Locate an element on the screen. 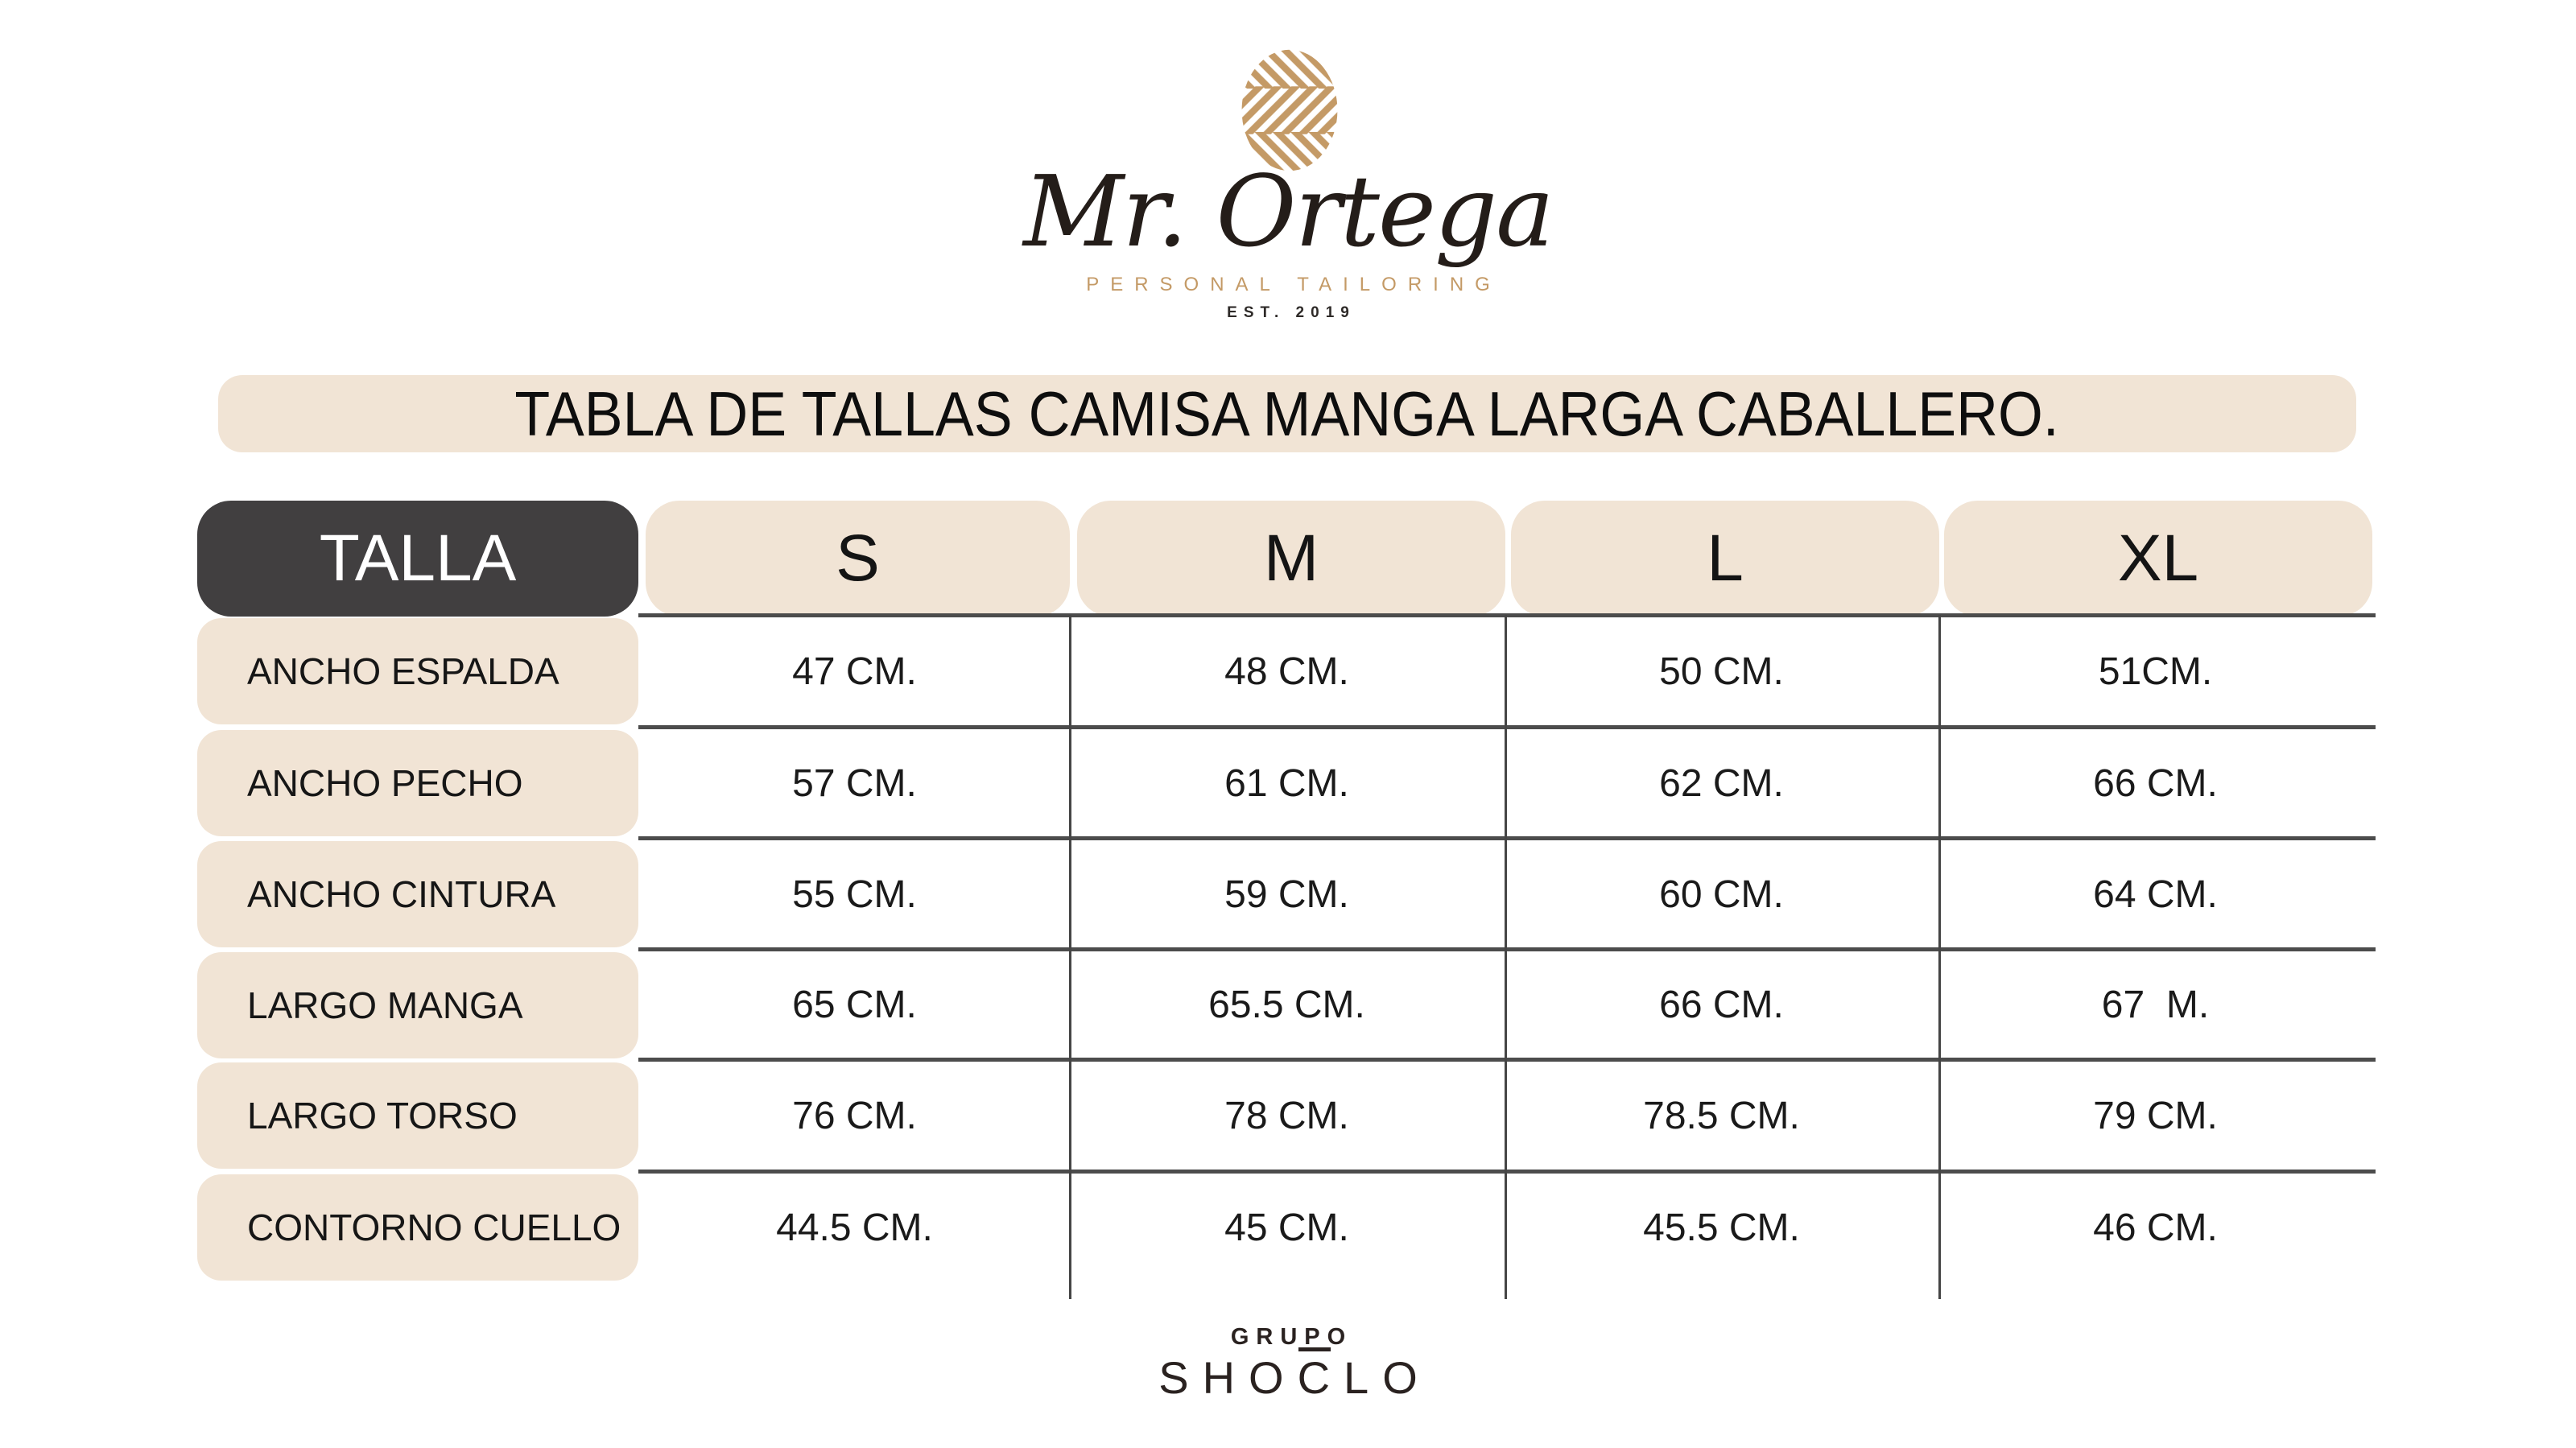 Image resolution: width=2576 pixels, height=1448 pixels. footer-shoclo: SHOCLO is located at coordinates (1288, 1378).